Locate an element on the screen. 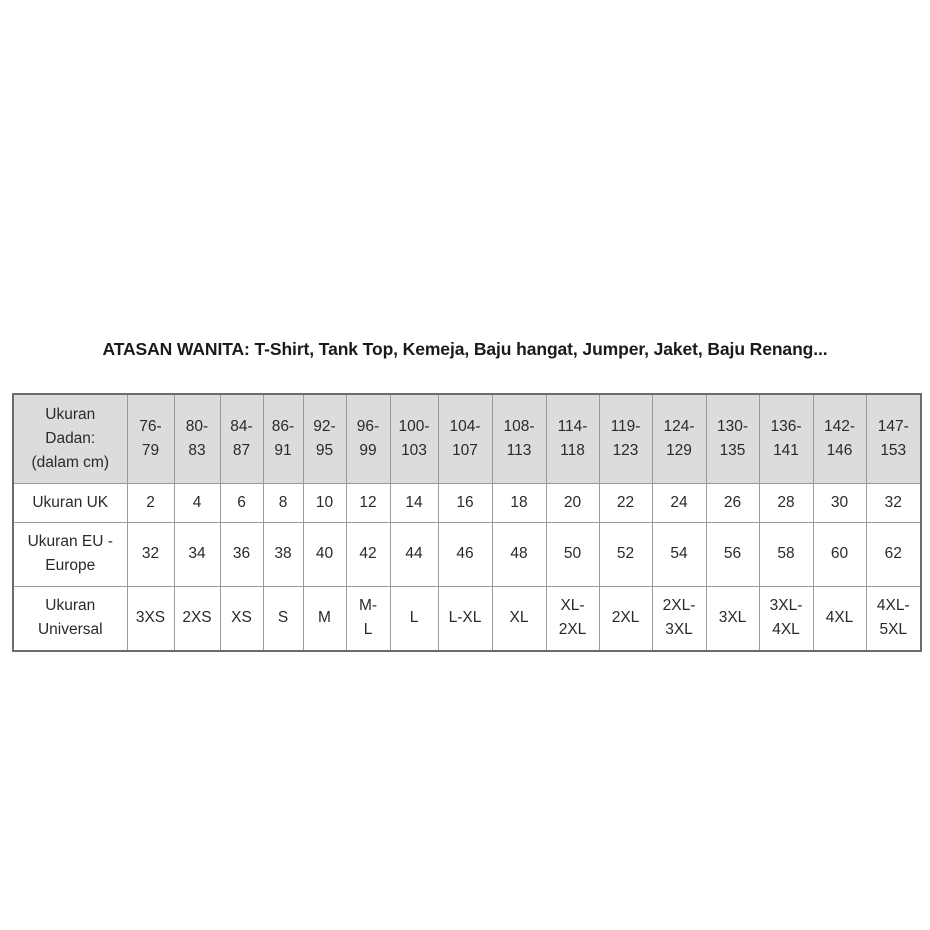 The image size is (930, 930). table-cell: 76- 79 is located at coordinates (150, 438).